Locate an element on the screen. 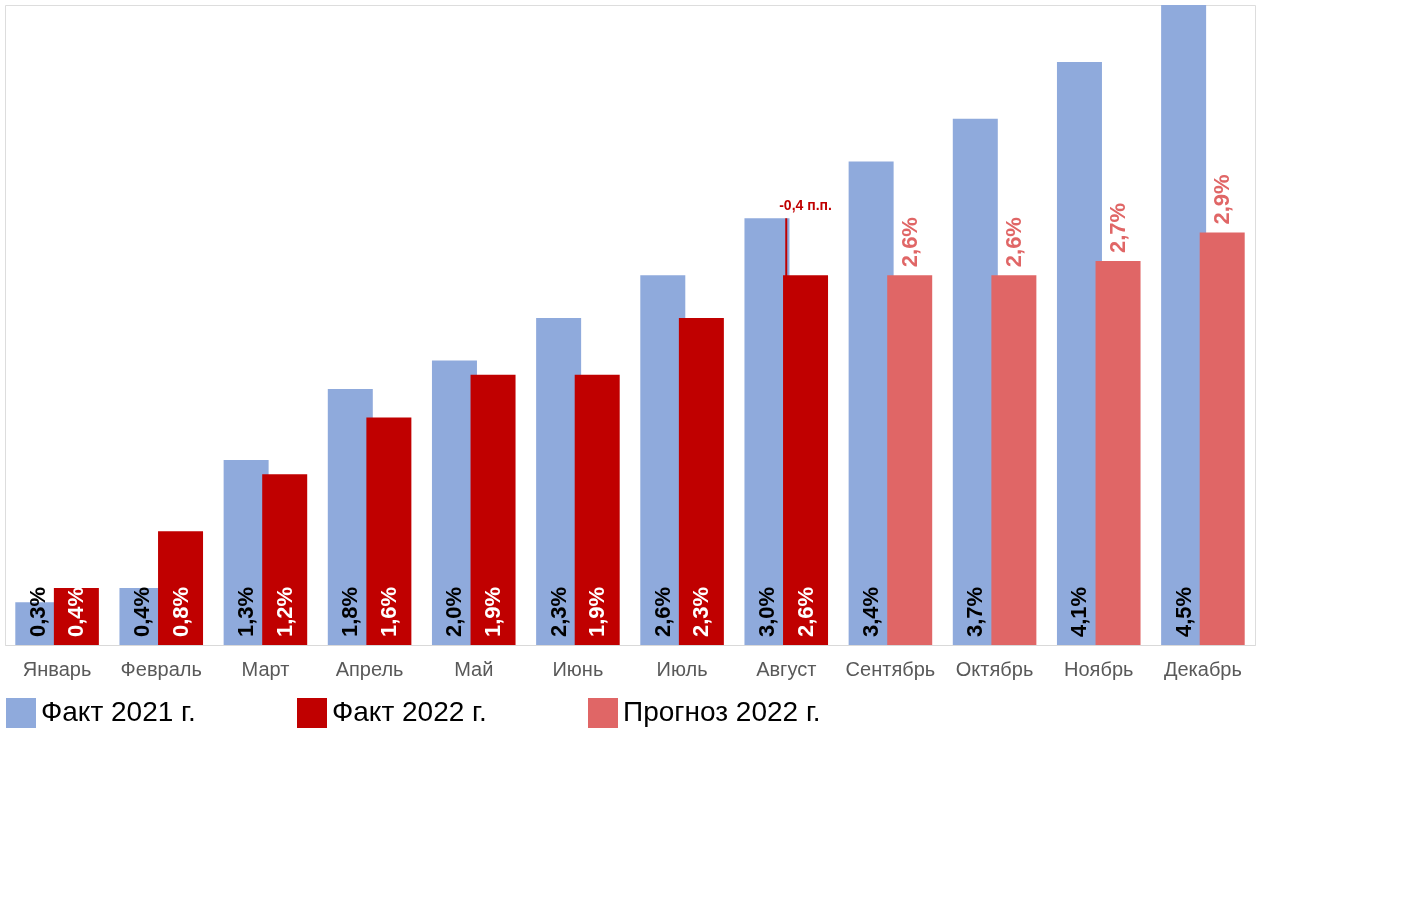  data-label: 3,7% is located at coordinates (975, 611).